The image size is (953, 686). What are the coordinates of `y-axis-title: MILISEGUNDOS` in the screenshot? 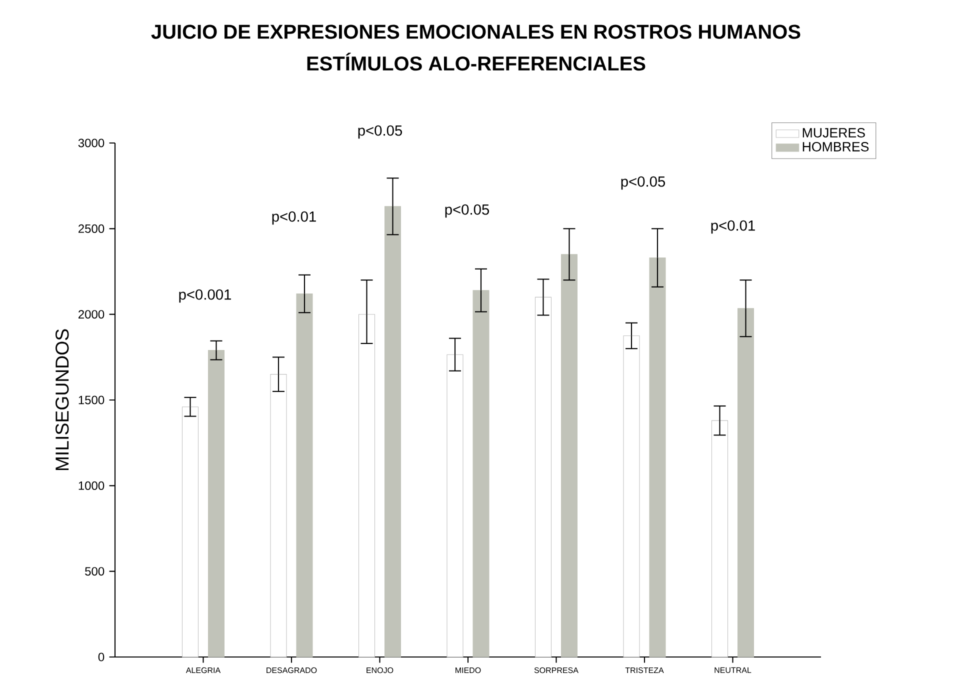 It's located at (62, 399).